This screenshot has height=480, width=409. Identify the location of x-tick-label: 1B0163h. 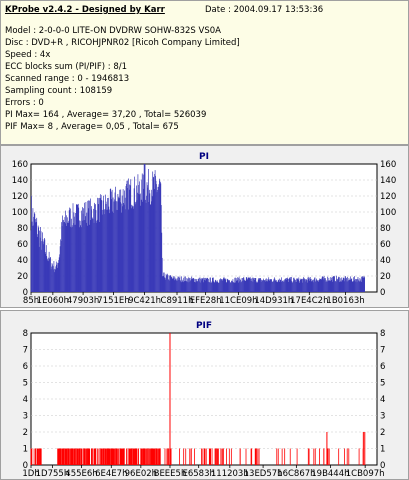
(345, 301).